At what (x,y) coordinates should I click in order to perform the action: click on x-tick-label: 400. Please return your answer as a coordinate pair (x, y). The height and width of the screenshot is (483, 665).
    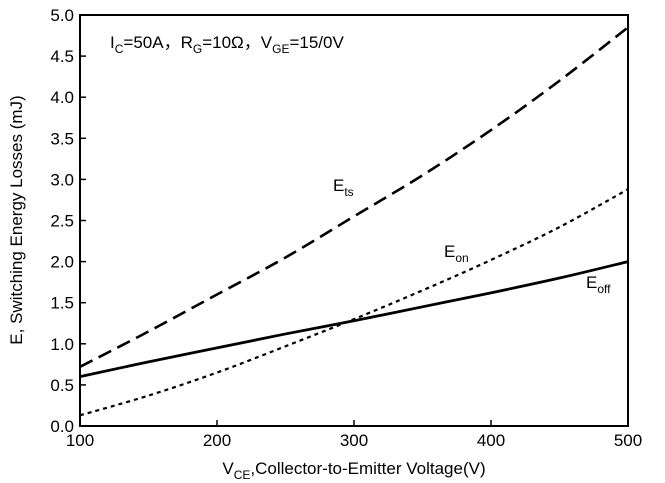
    Looking at the image, I should click on (491, 440).